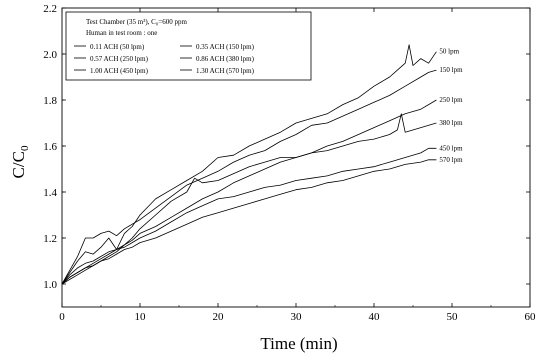 The image size is (547, 356). What do you see at coordinates (451, 160) in the screenshot?
I see `series-end-label: 570 lpm` at bounding box center [451, 160].